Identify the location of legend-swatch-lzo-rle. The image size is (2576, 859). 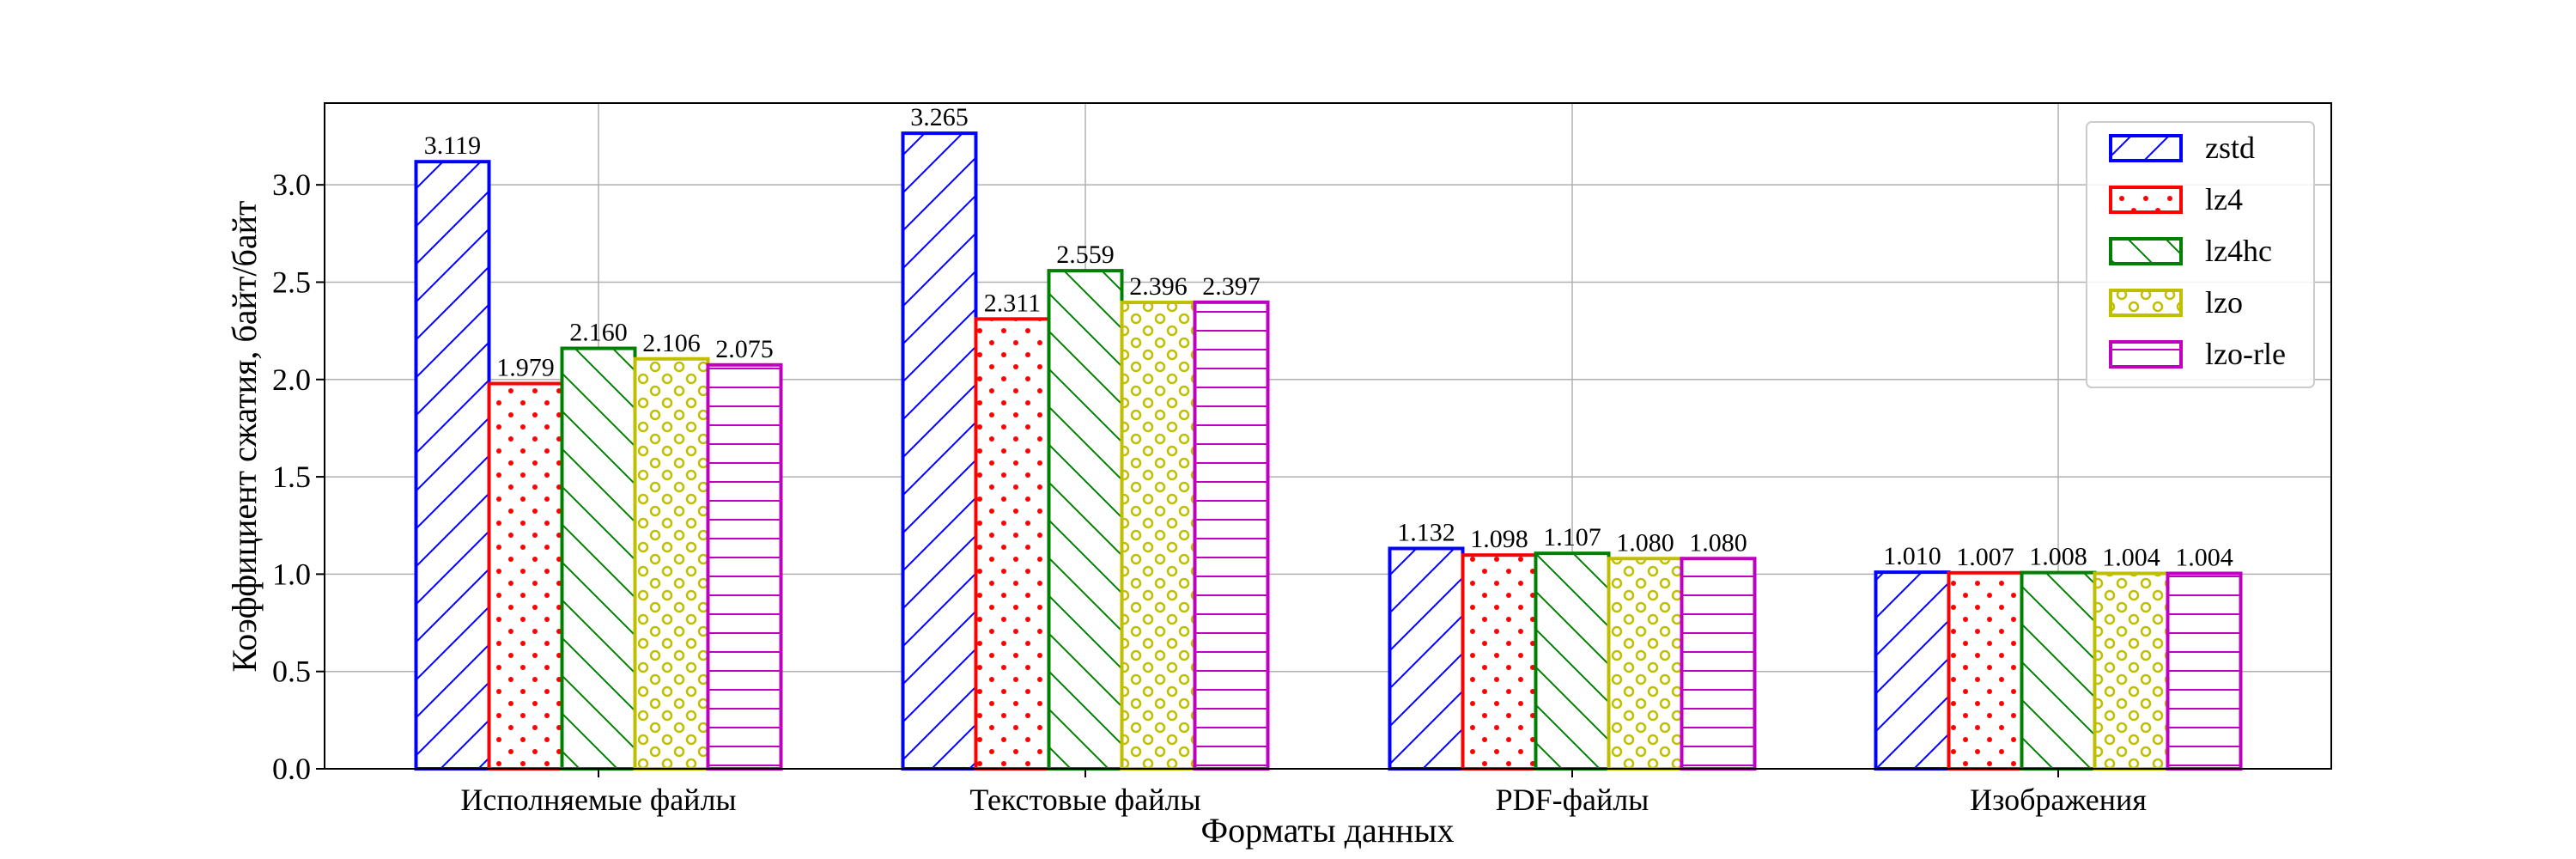
(2146, 355).